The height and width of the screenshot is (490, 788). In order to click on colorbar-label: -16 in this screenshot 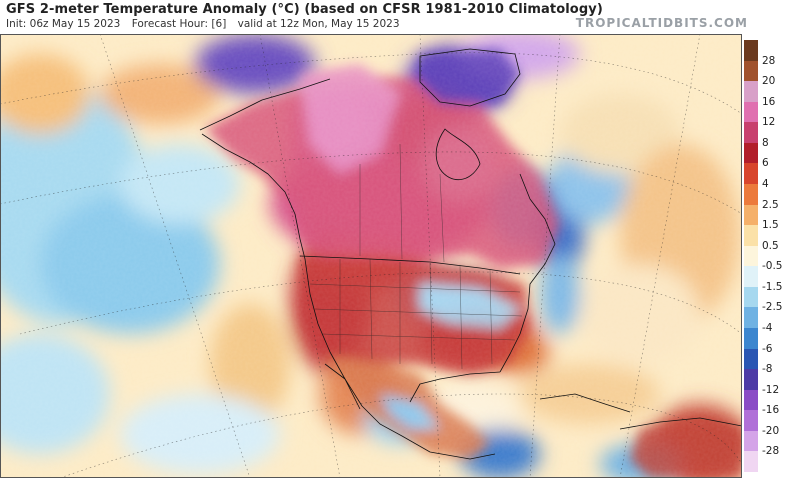, I will do `click(771, 410)`.